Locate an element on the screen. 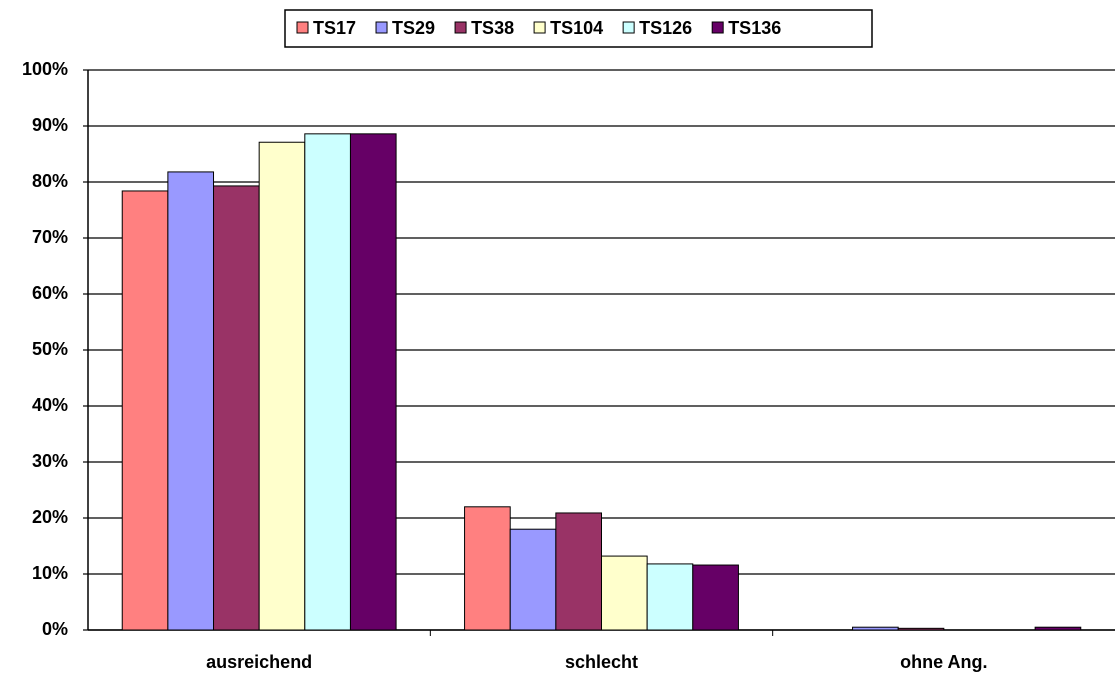 The height and width of the screenshot is (677, 1115). y-tick-label: 90% is located at coordinates (50, 125).